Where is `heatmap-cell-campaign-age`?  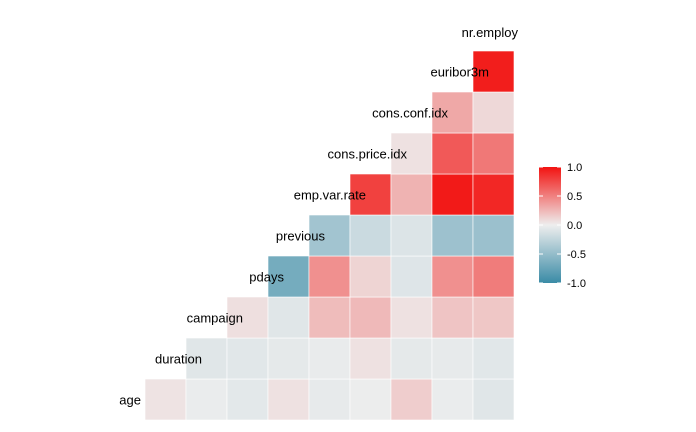 heatmap-cell-campaign-age is located at coordinates (206, 399).